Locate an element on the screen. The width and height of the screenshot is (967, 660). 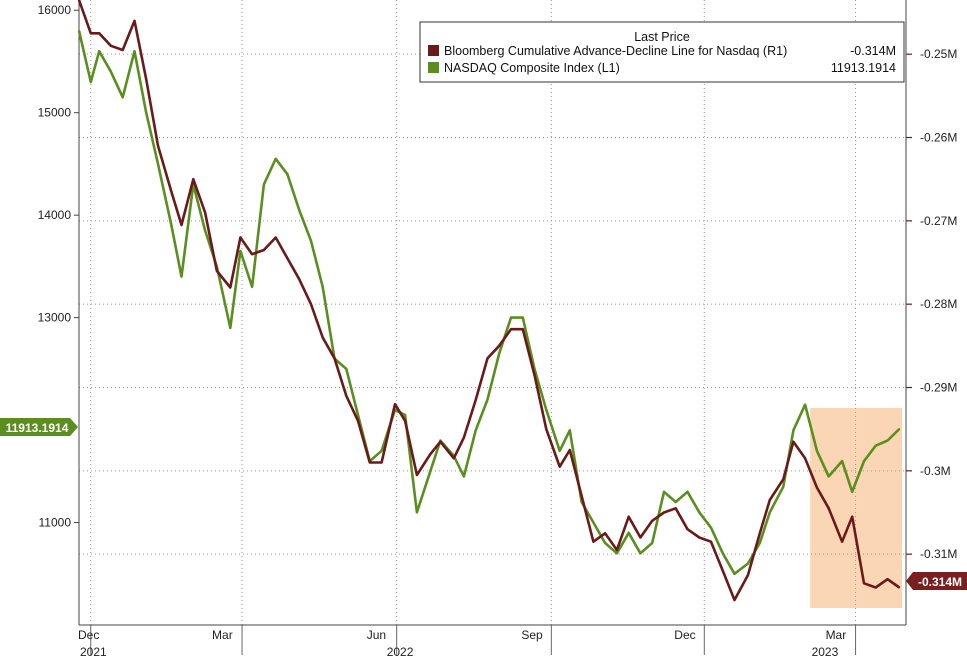
right-last-value-tag: -0.314M is located at coordinates (936, 581).